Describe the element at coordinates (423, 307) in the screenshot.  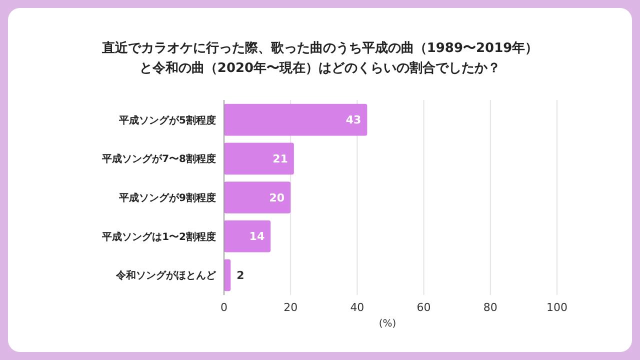
I see `x-tick-label: 60` at that location.